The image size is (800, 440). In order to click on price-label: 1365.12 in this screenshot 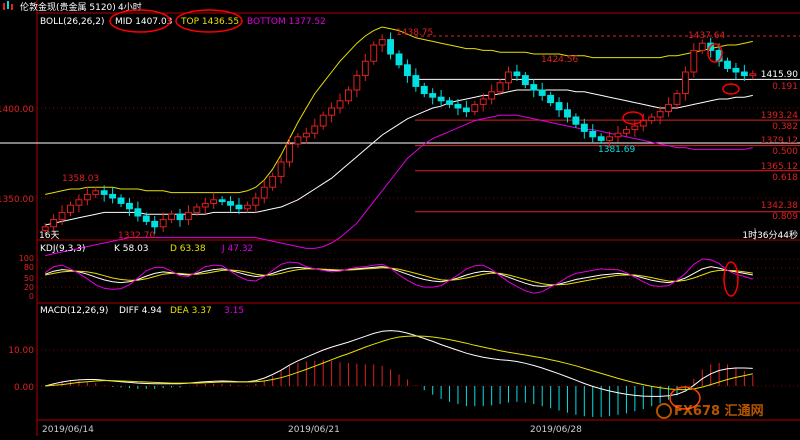, I will do `click(779, 167)`.